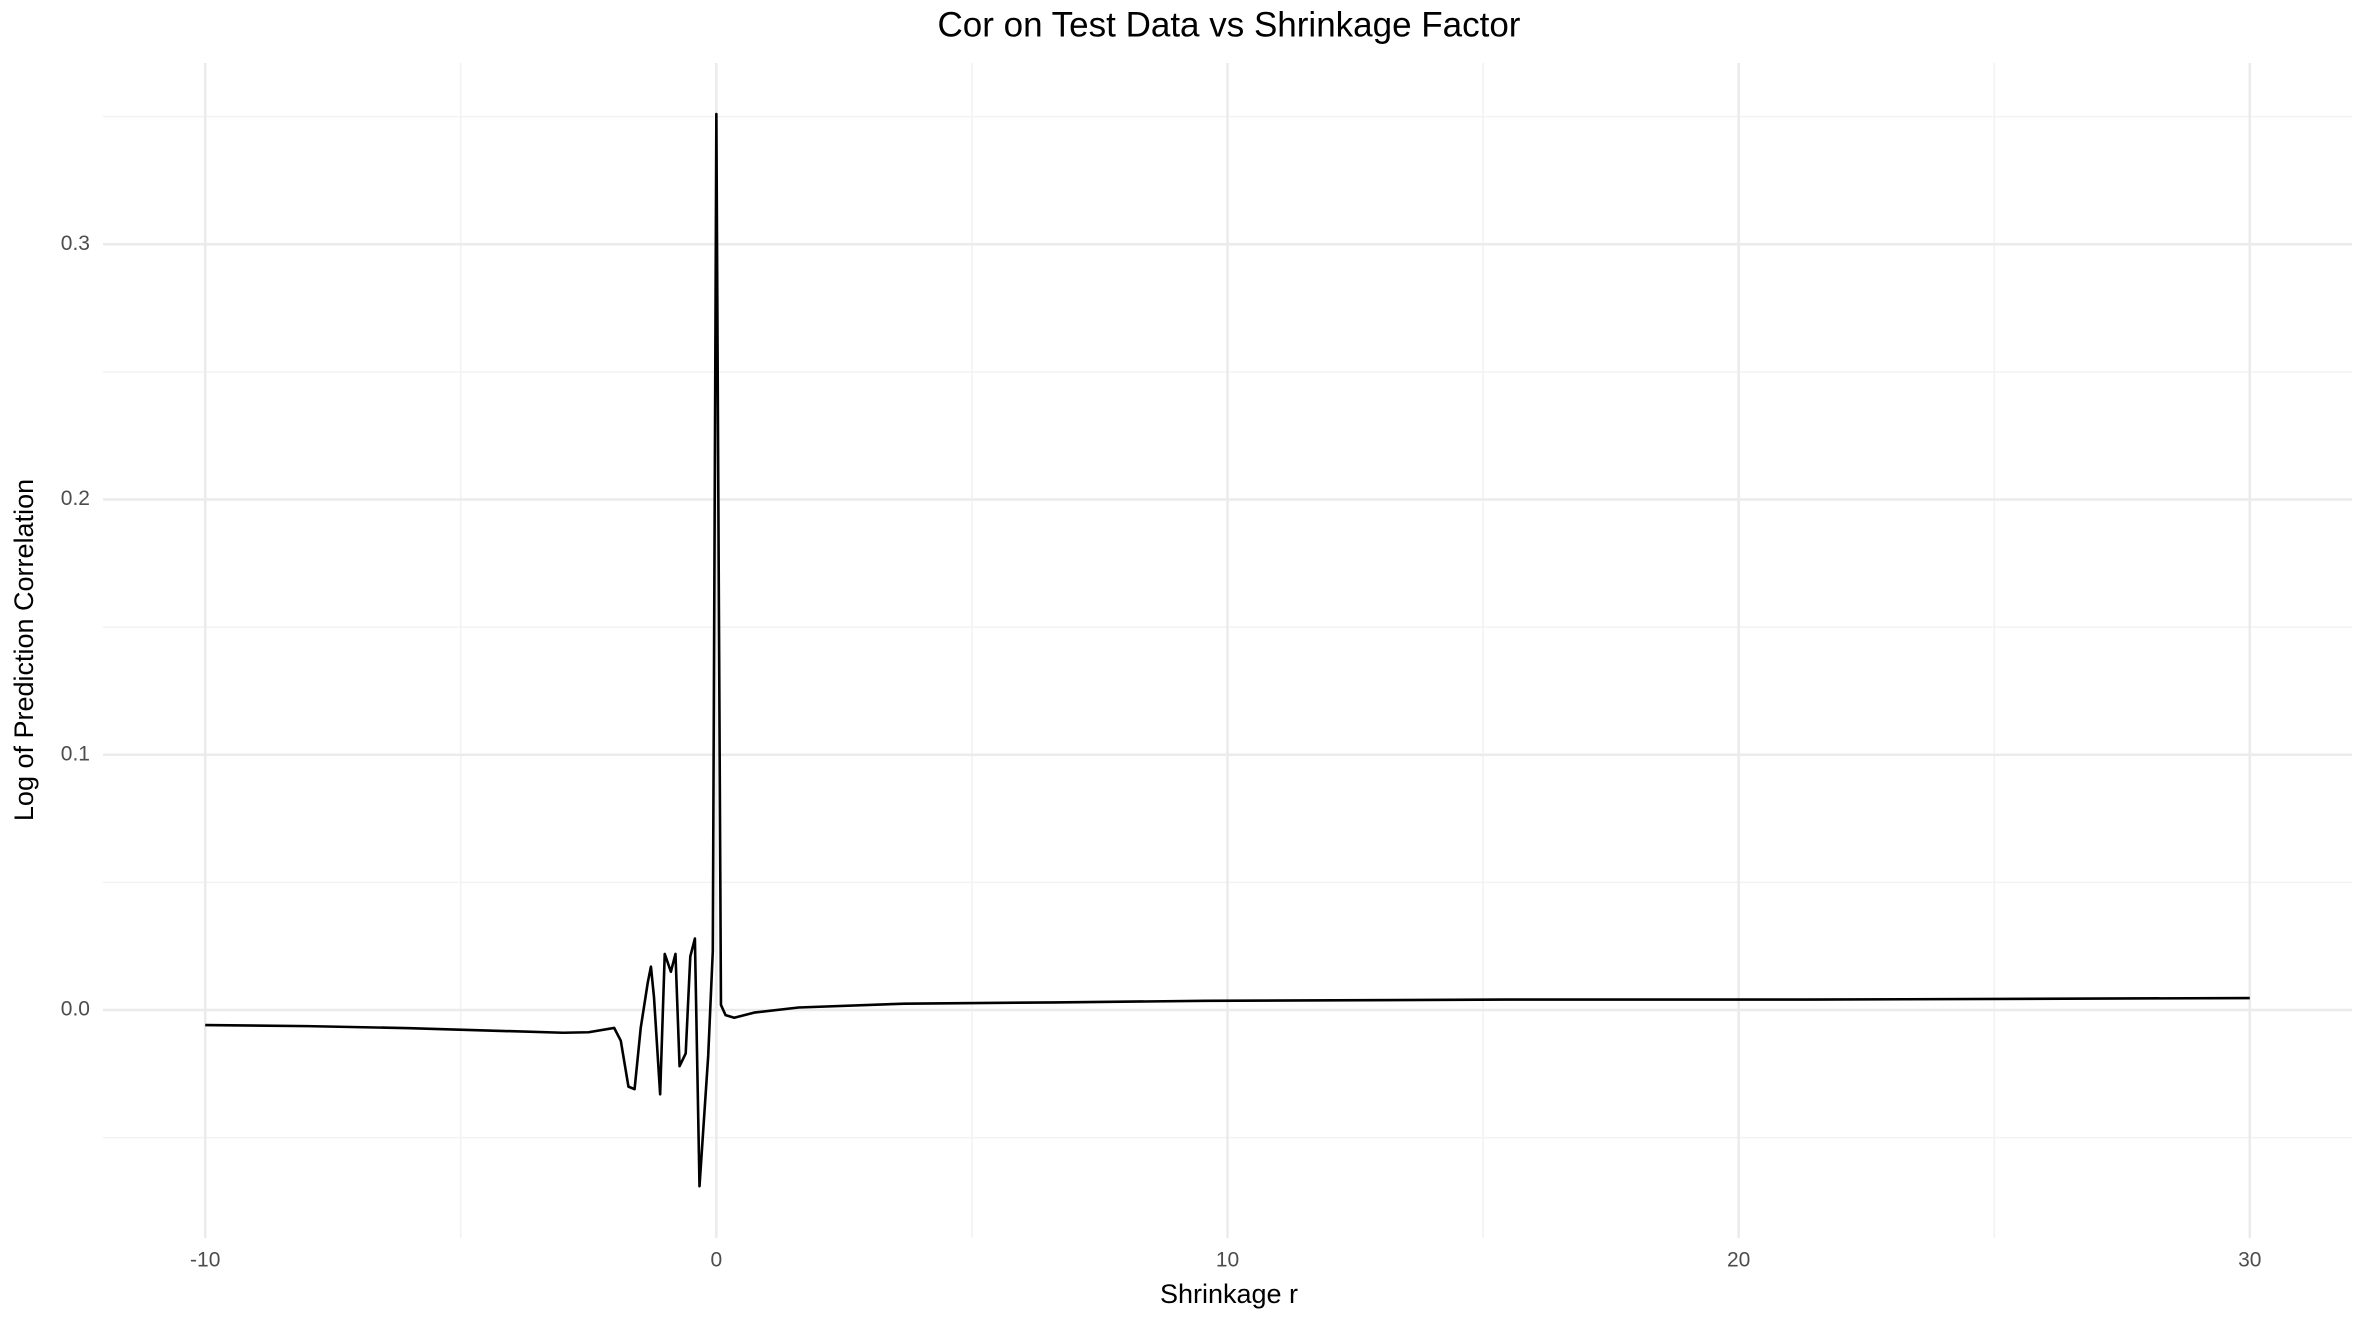  I want to click on y-axis-label: Log of Prediction Correlation, so click(24, 650).